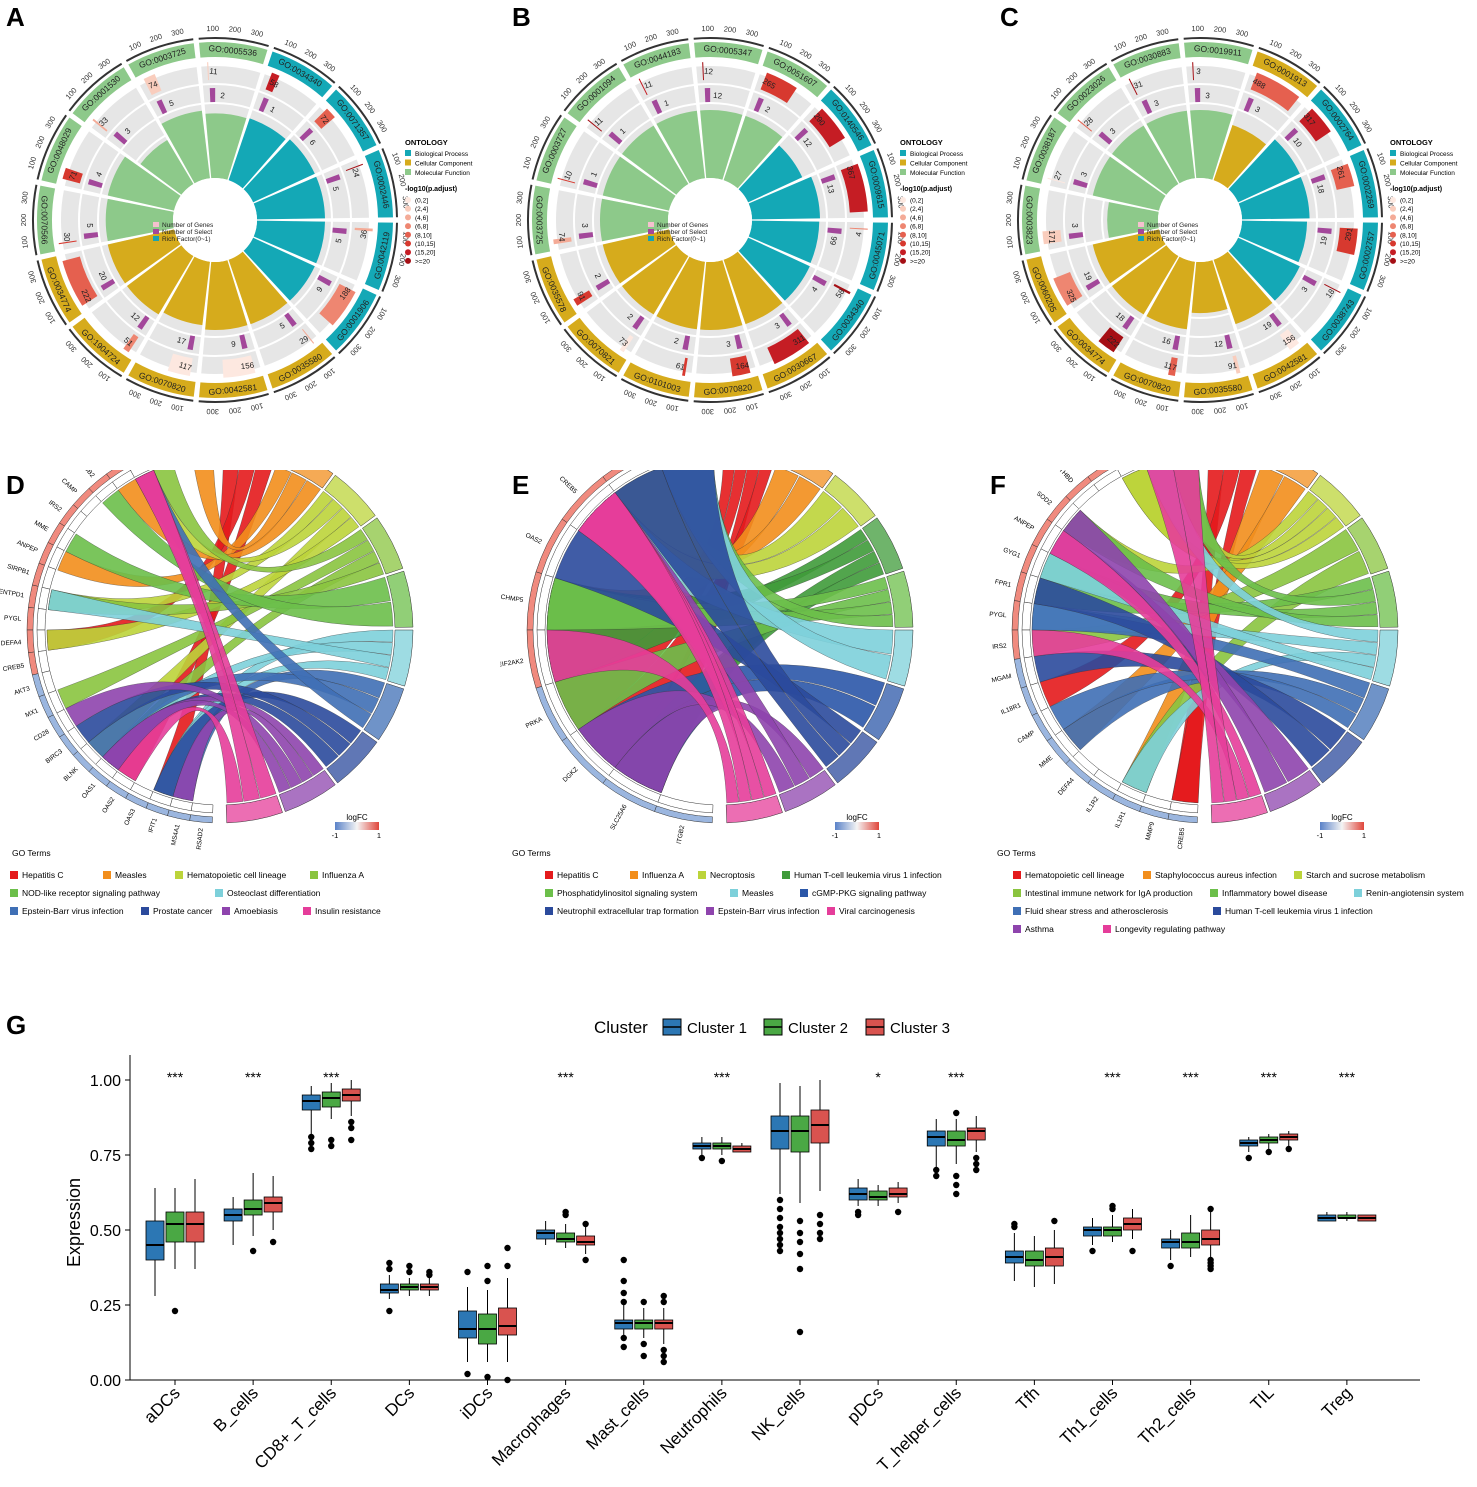 This screenshot has height=1487, width=1477. What do you see at coordinates (1406, 209) in the screenshot?
I see `padj-legend-label: (2,4]` at bounding box center [1406, 209].